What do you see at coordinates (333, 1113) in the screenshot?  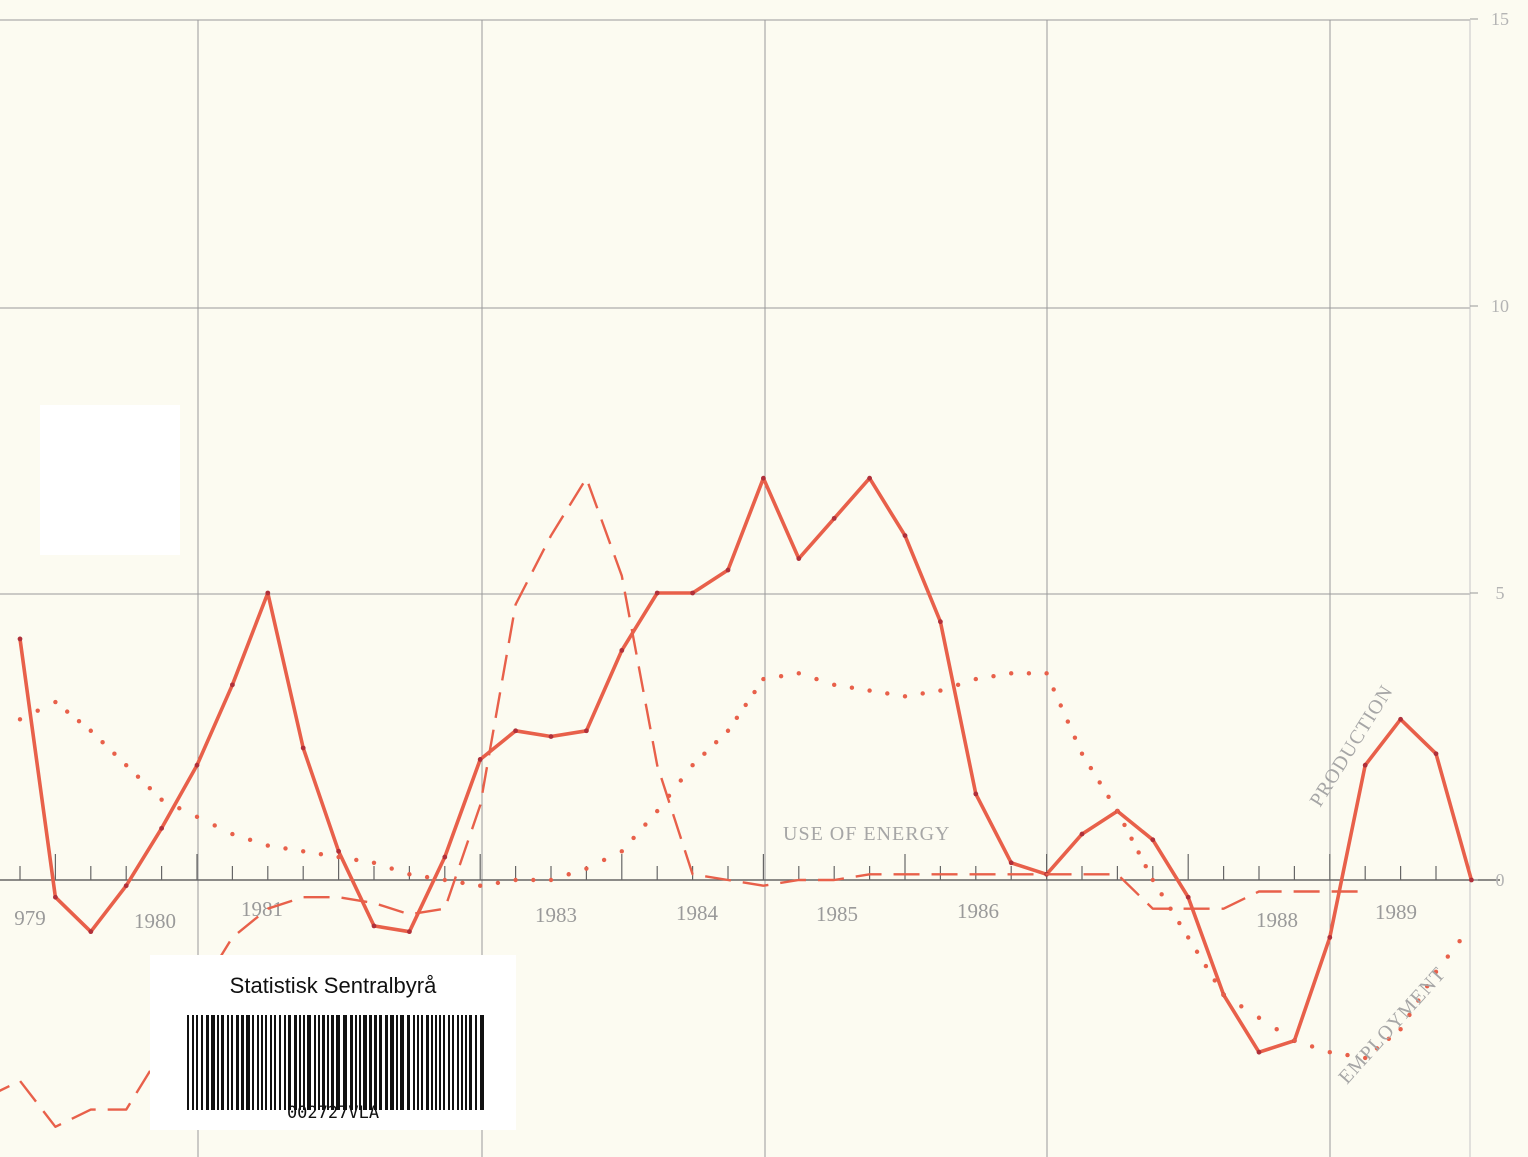 I see `barcode-code: 002727VLA` at bounding box center [333, 1113].